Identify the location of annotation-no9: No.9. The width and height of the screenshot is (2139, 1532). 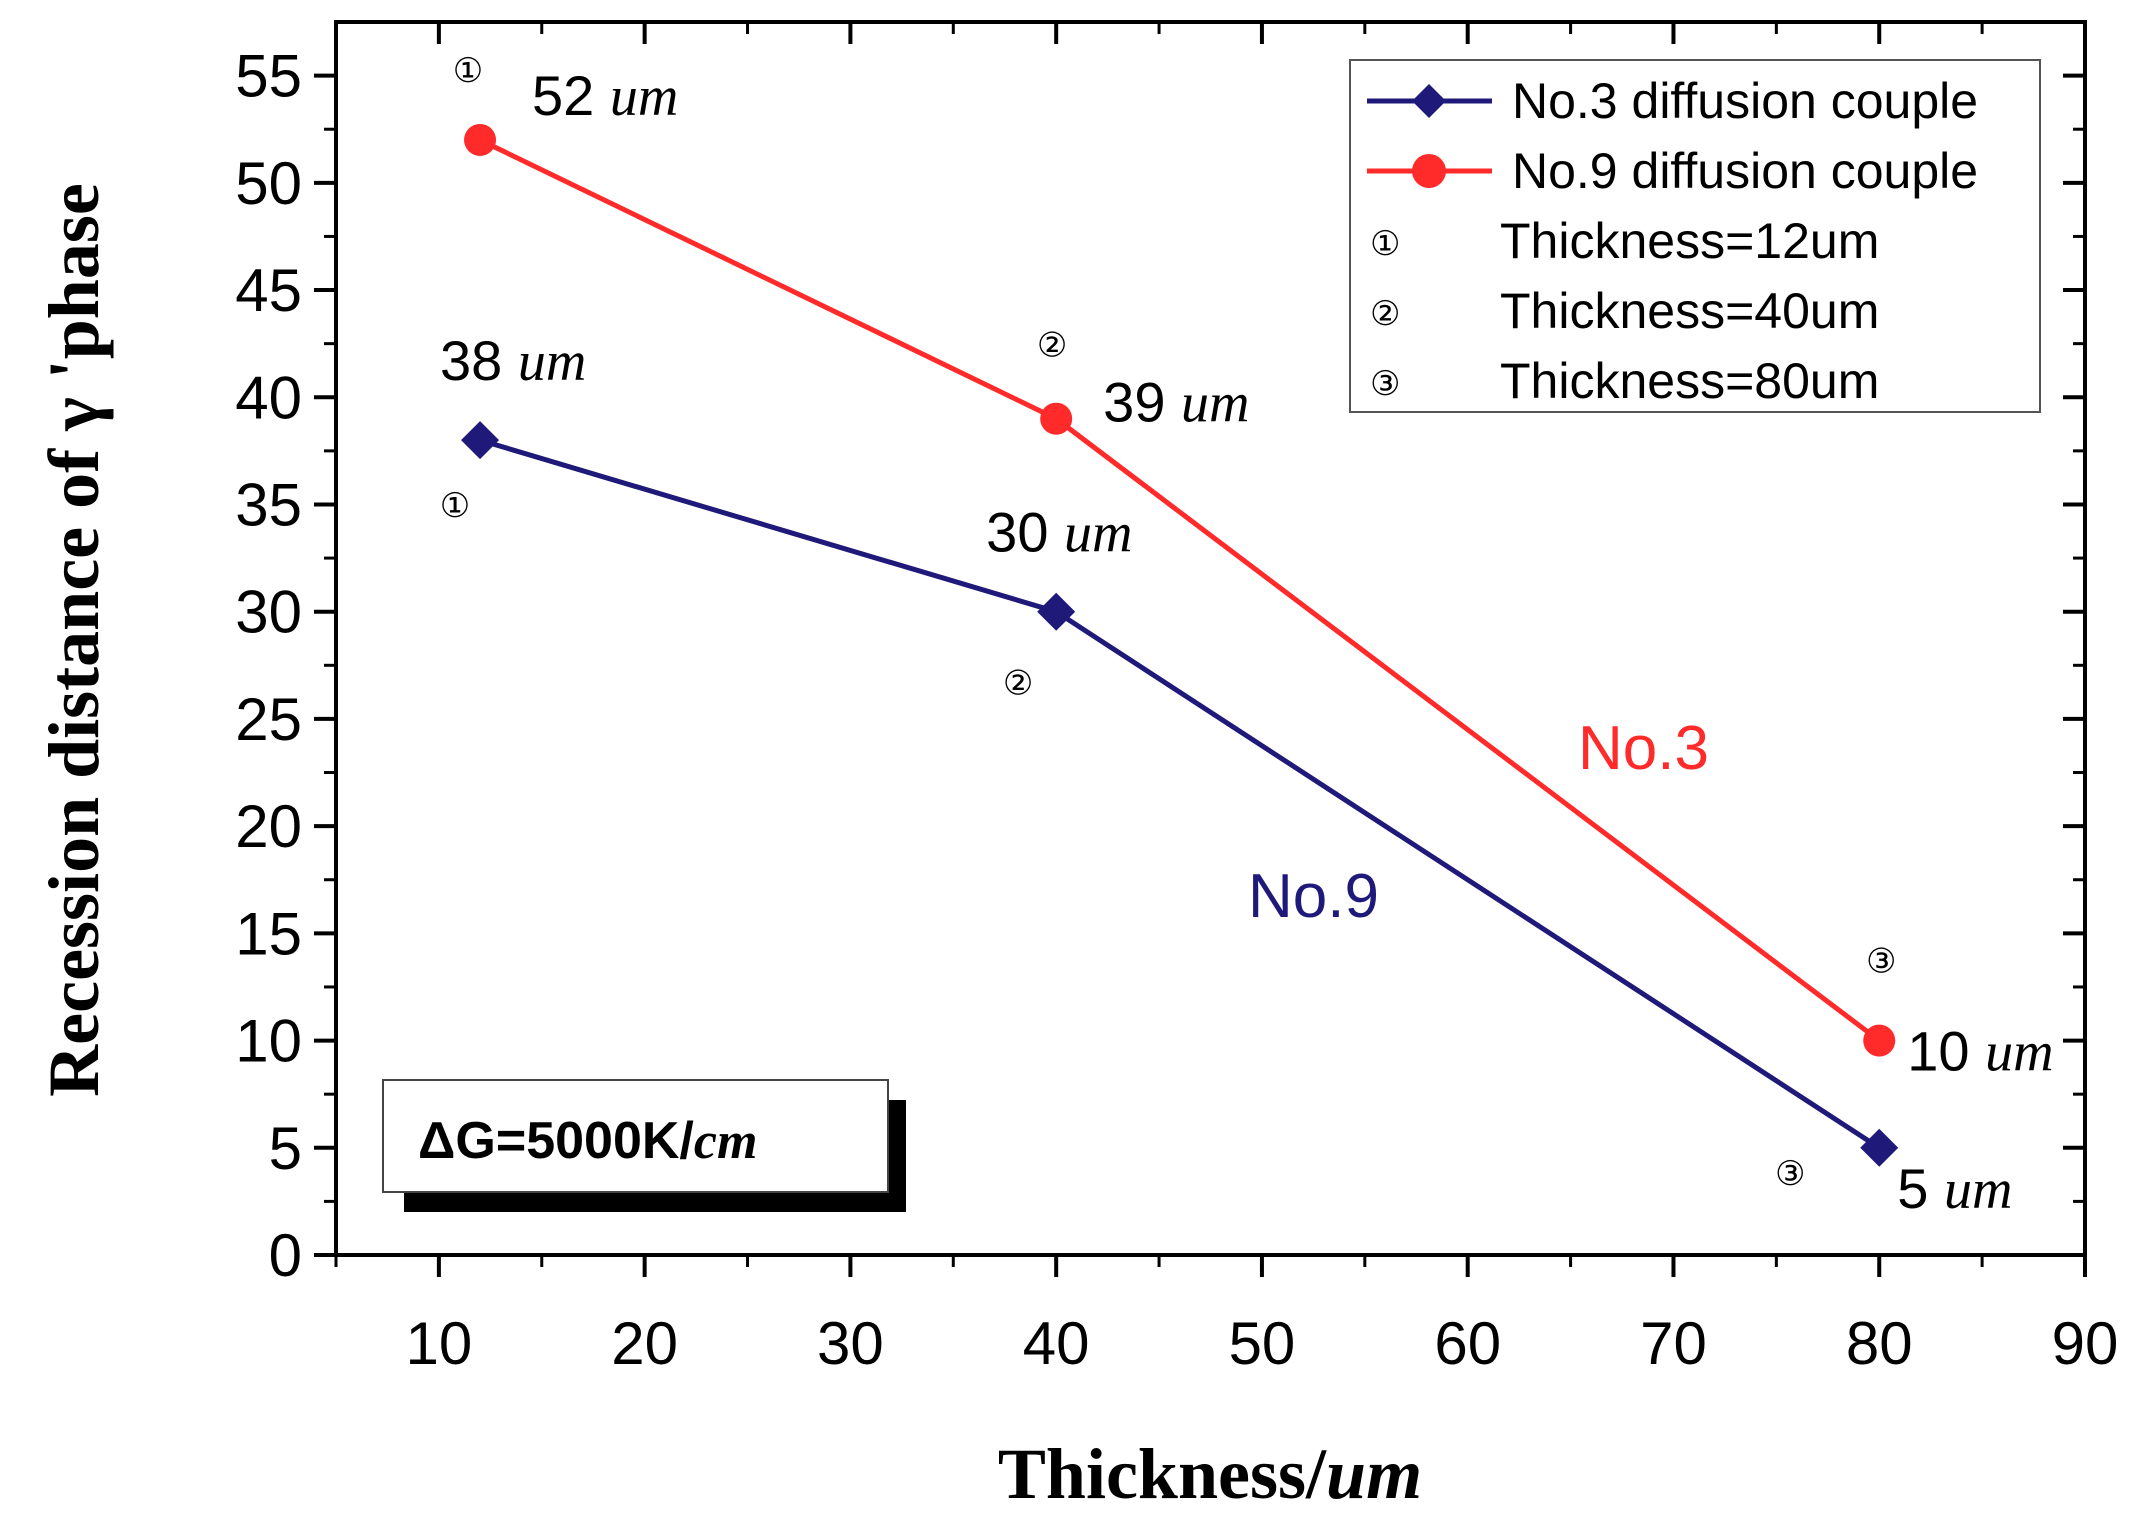
(1313, 896).